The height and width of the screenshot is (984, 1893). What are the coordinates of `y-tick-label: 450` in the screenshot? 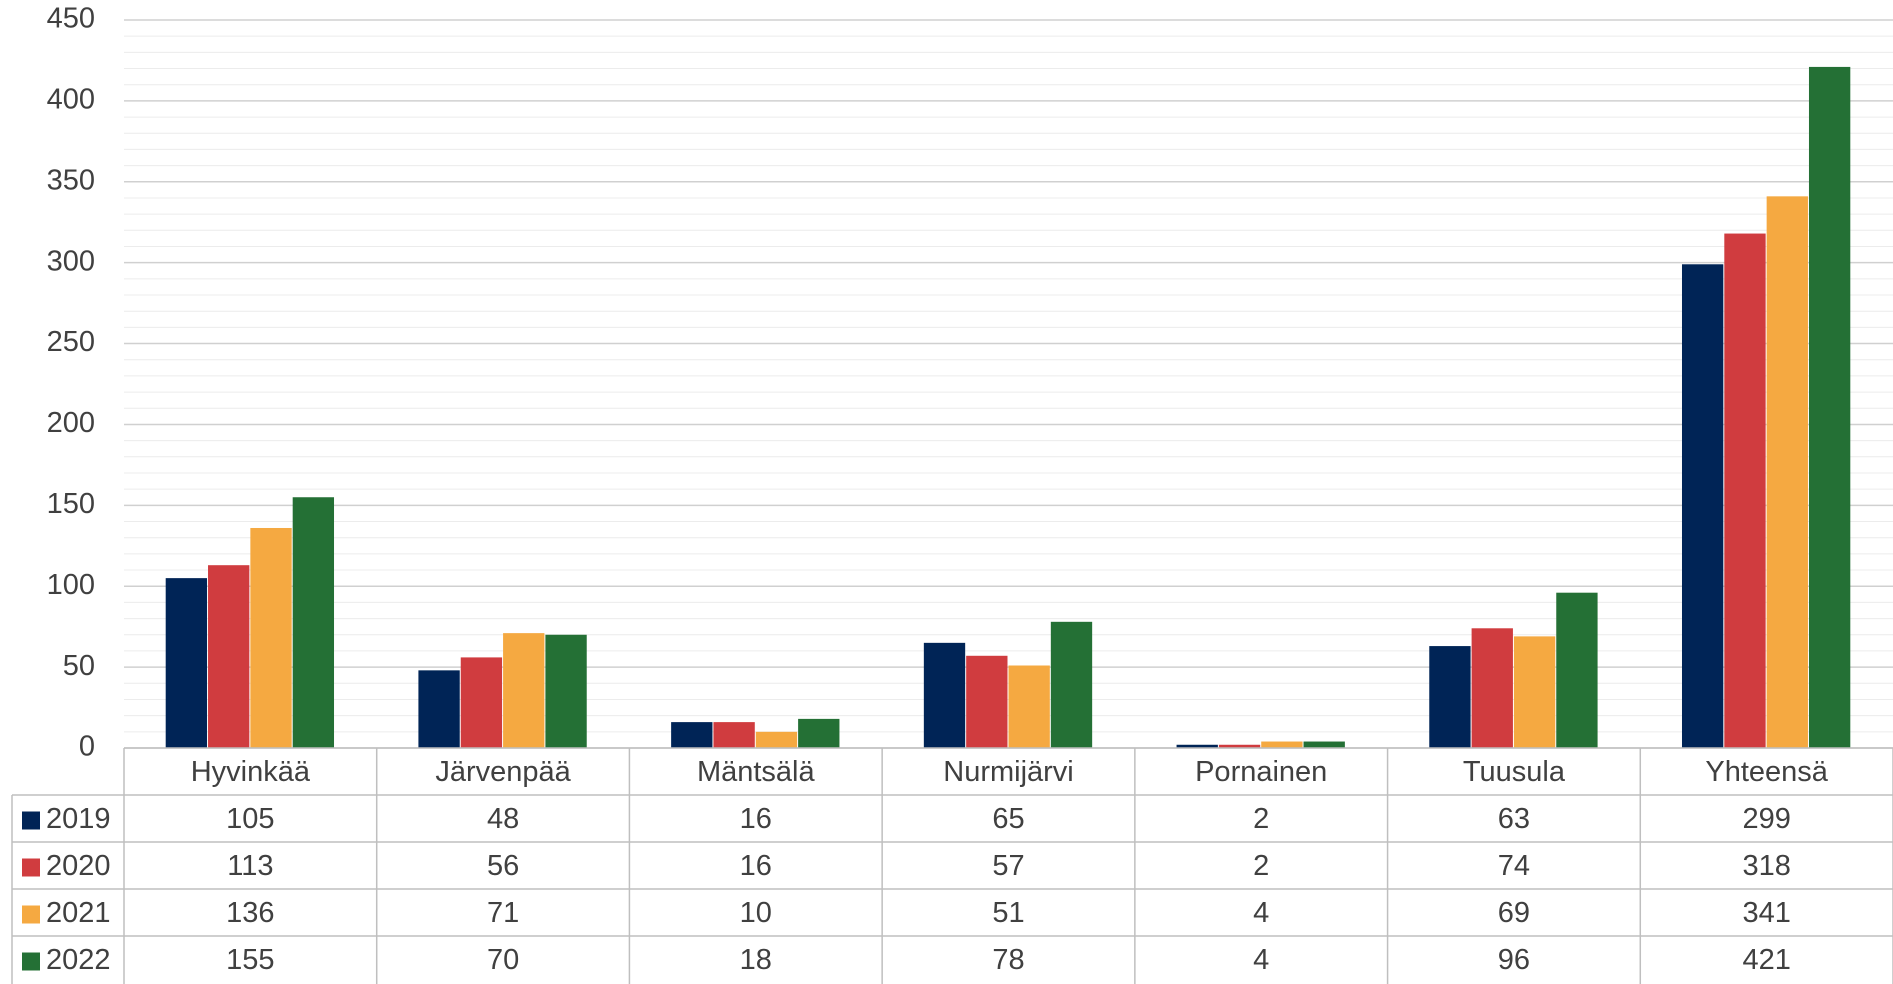 It's located at (71, 19).